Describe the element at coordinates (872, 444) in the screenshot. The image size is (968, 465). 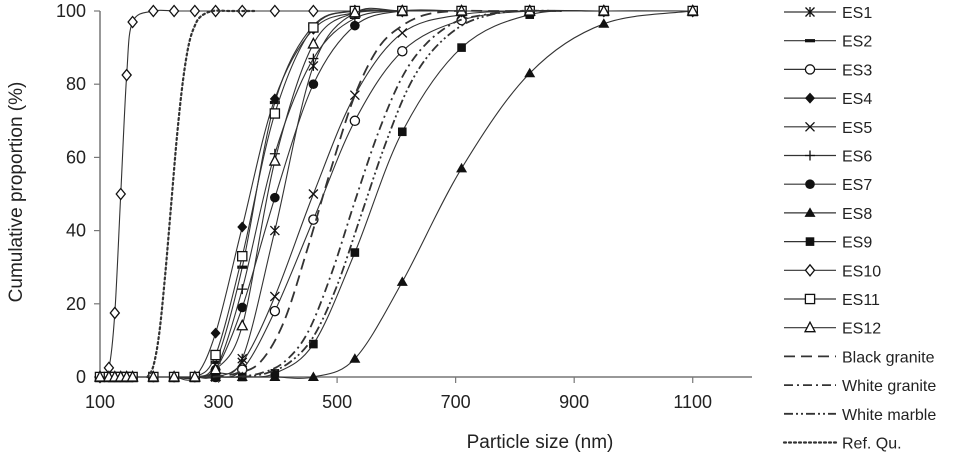
I see `legend-label: Ref. Qu.` at that location.